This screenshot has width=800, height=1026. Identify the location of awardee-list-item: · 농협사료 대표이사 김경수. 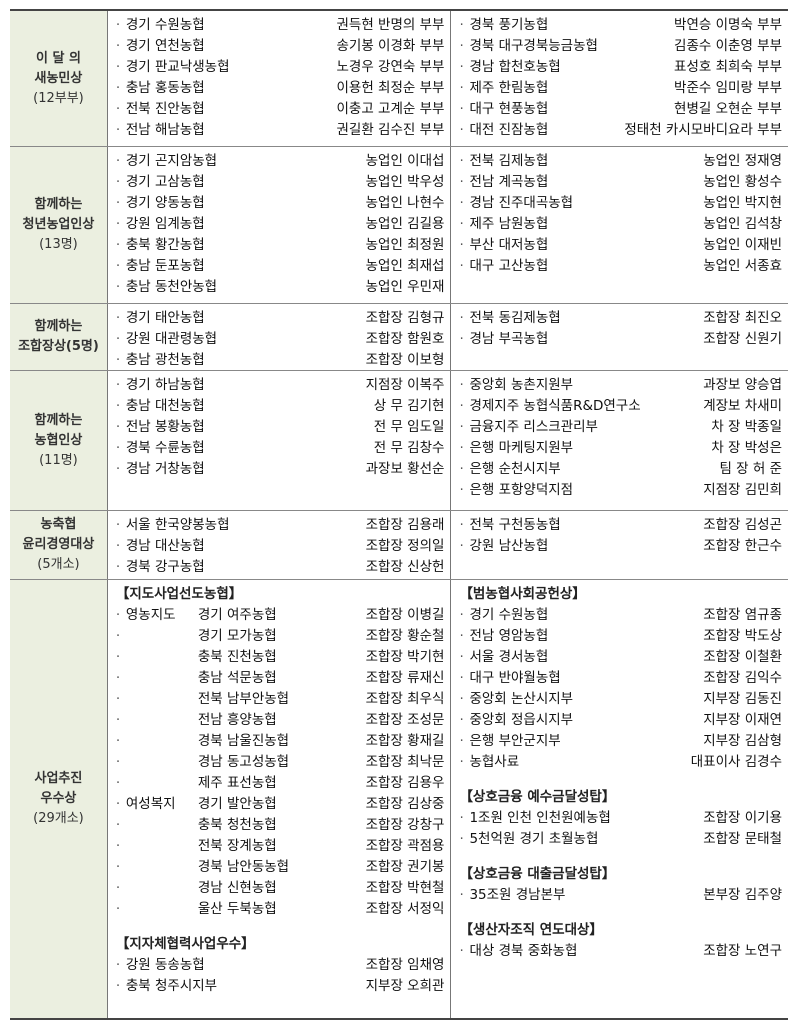
(620, 762).